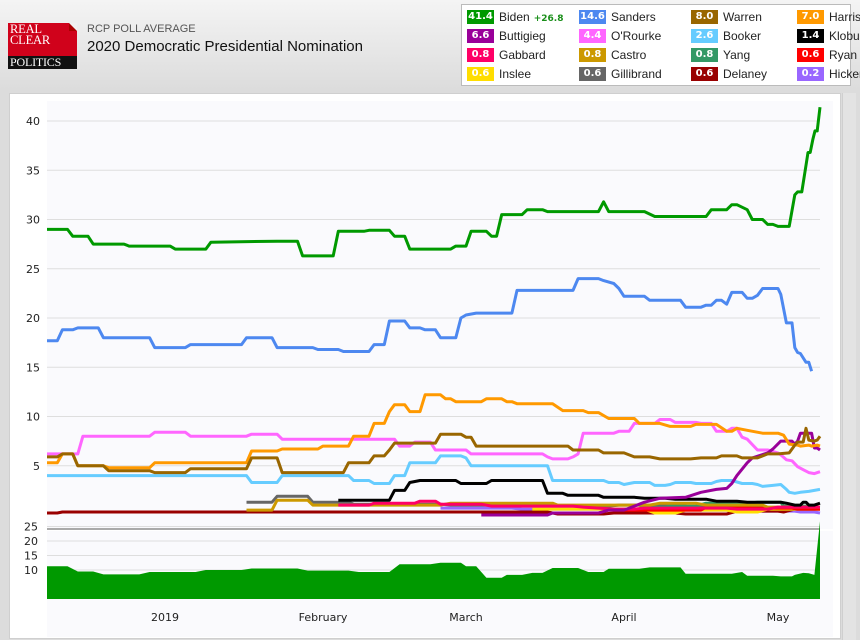 The height and width of the screenshot is (640, 860). I want to click on y-tick-label: 5, so click(36, 466).